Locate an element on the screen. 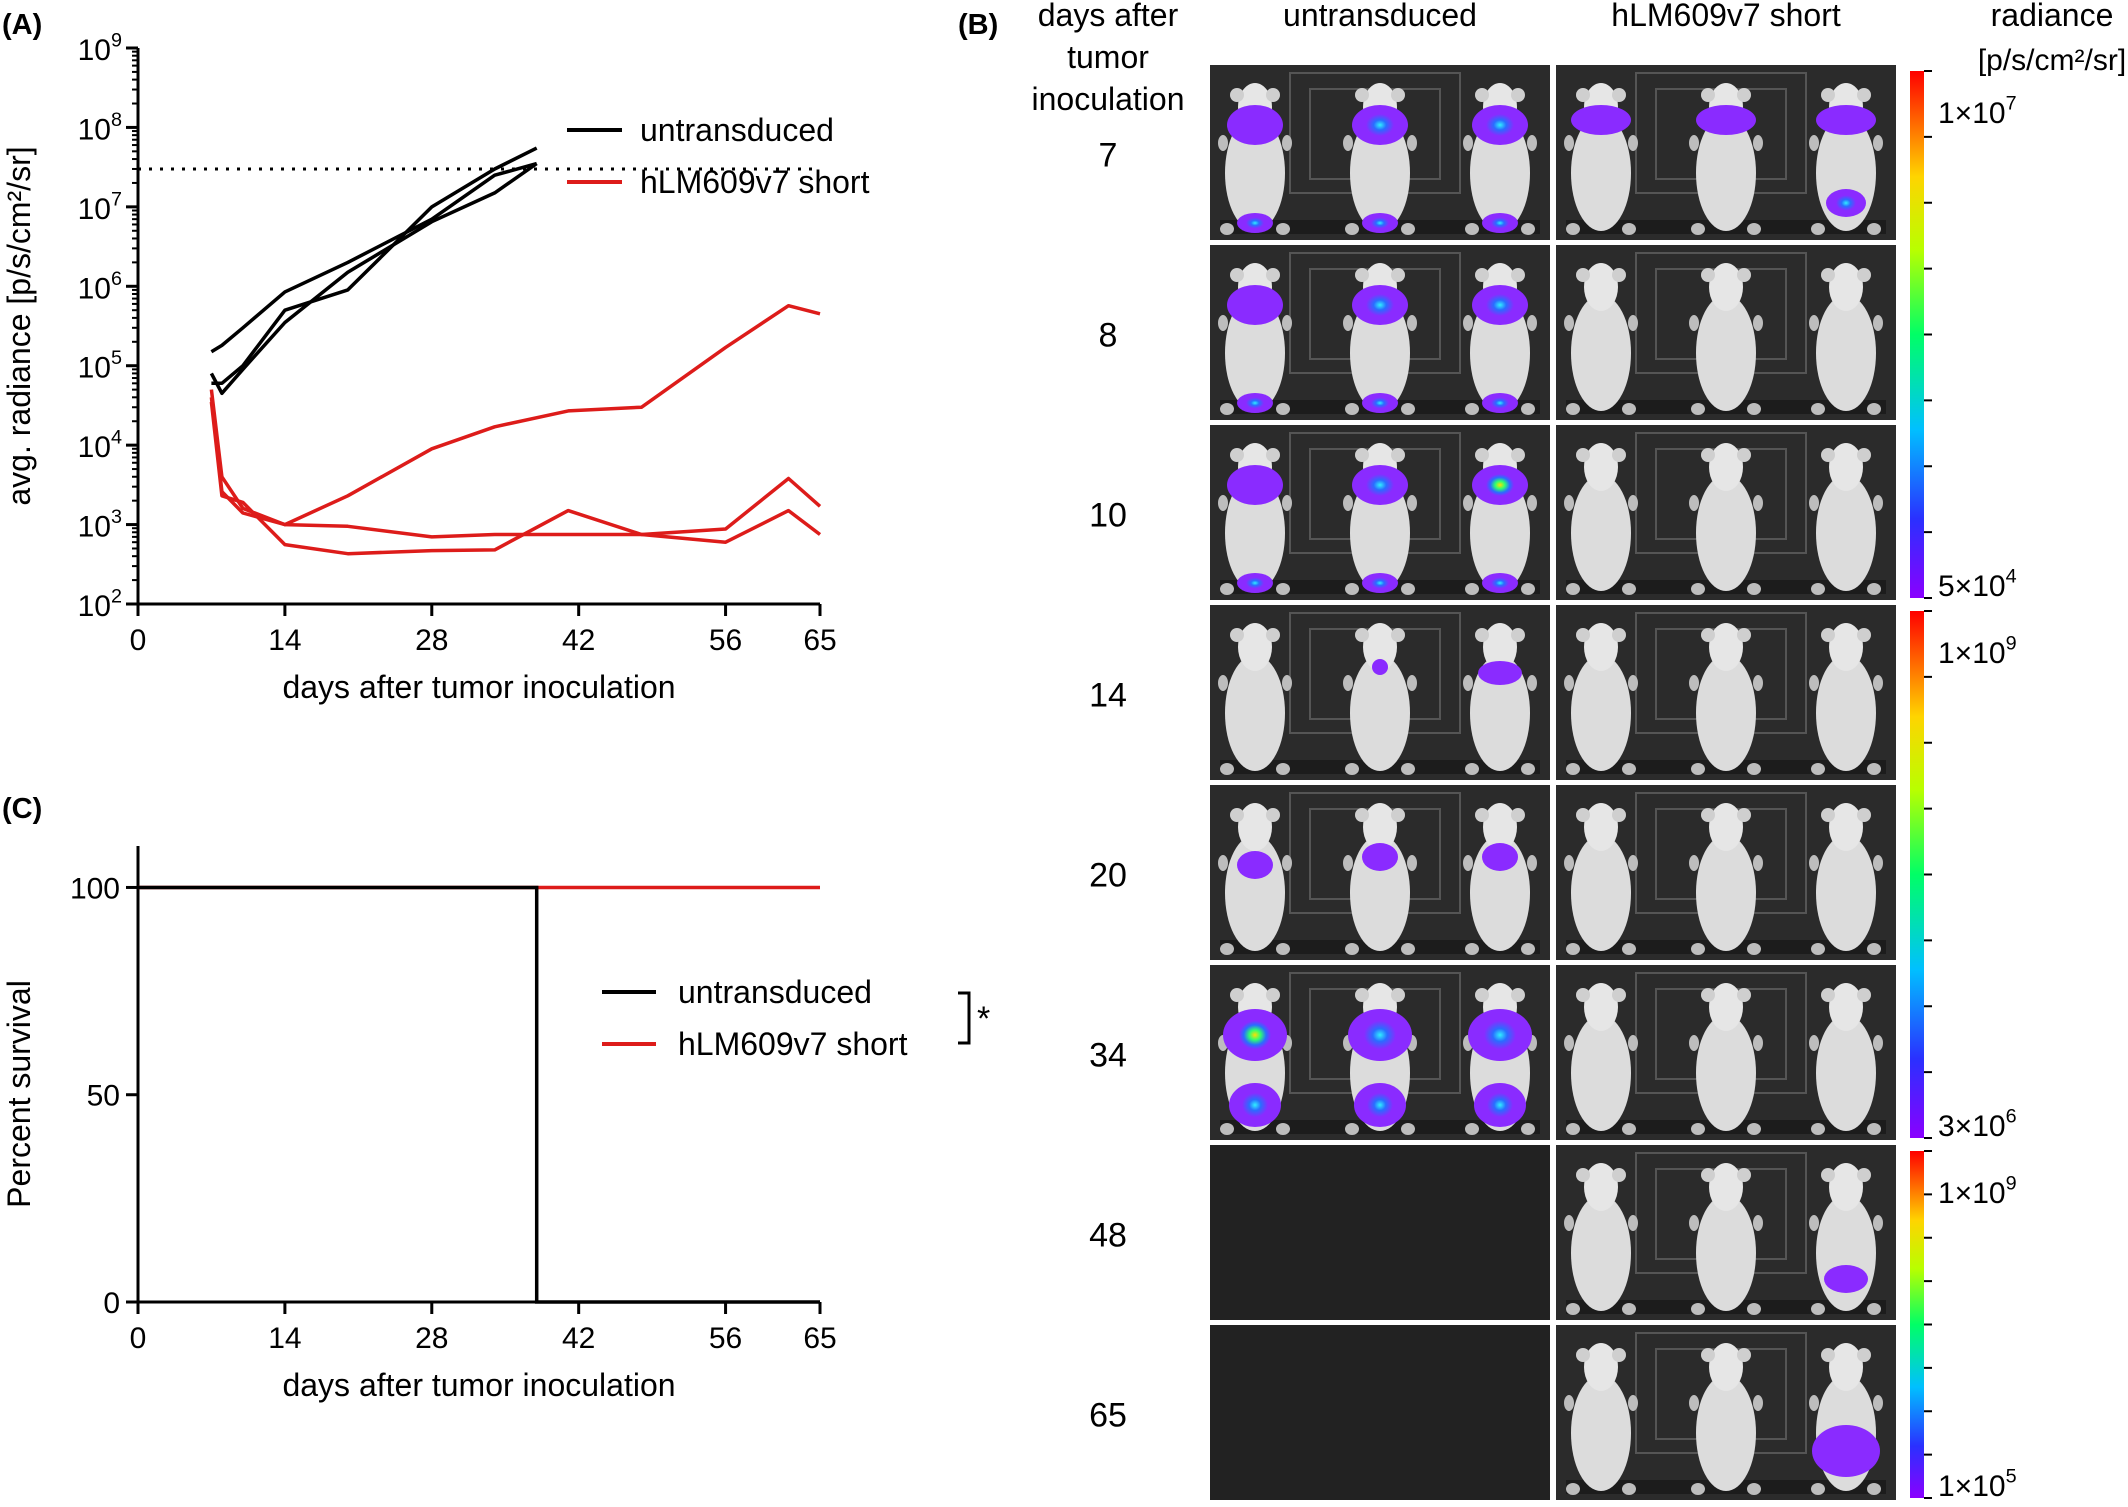 This screenshot has width=2128, height=1507. y-tick-label: 10⁸ is located at coordinates (100, 128).